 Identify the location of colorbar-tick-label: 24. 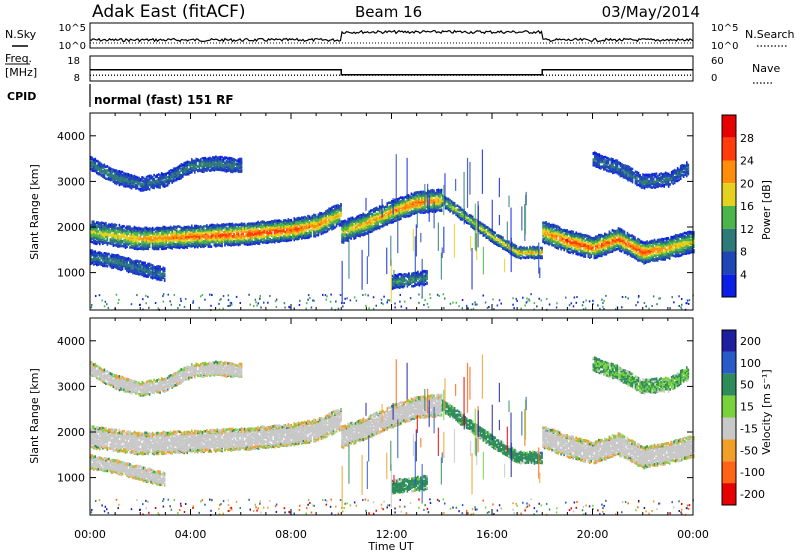
(747, 161).